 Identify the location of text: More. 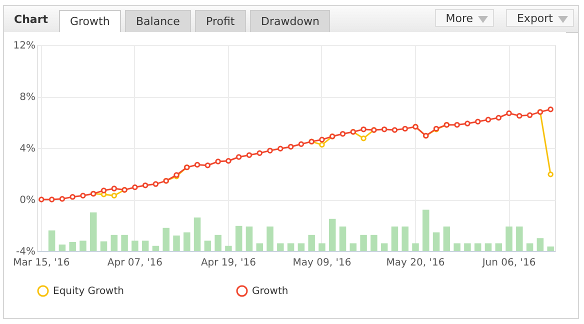
(464, 18).